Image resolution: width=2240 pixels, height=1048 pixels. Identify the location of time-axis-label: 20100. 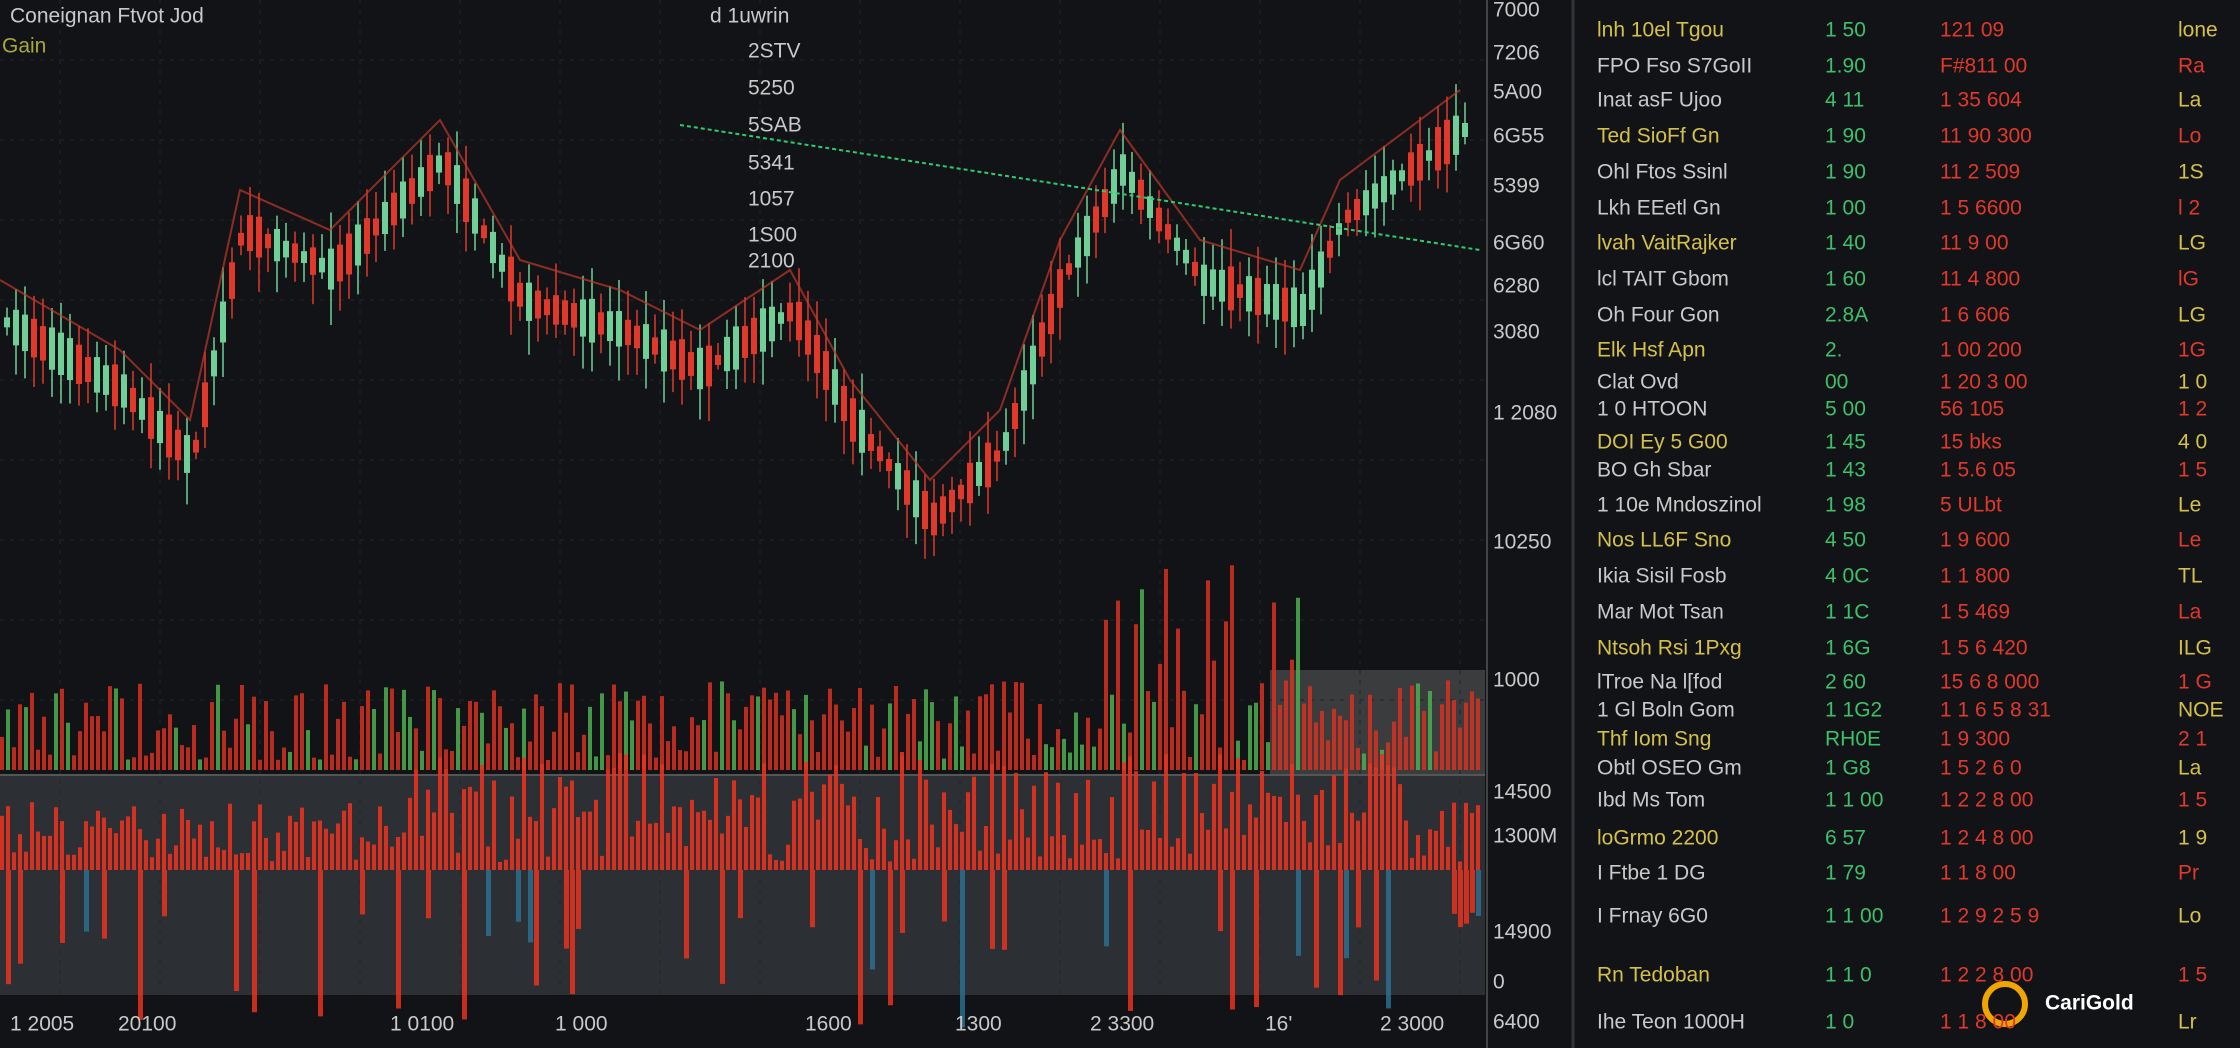
(147, 1024).